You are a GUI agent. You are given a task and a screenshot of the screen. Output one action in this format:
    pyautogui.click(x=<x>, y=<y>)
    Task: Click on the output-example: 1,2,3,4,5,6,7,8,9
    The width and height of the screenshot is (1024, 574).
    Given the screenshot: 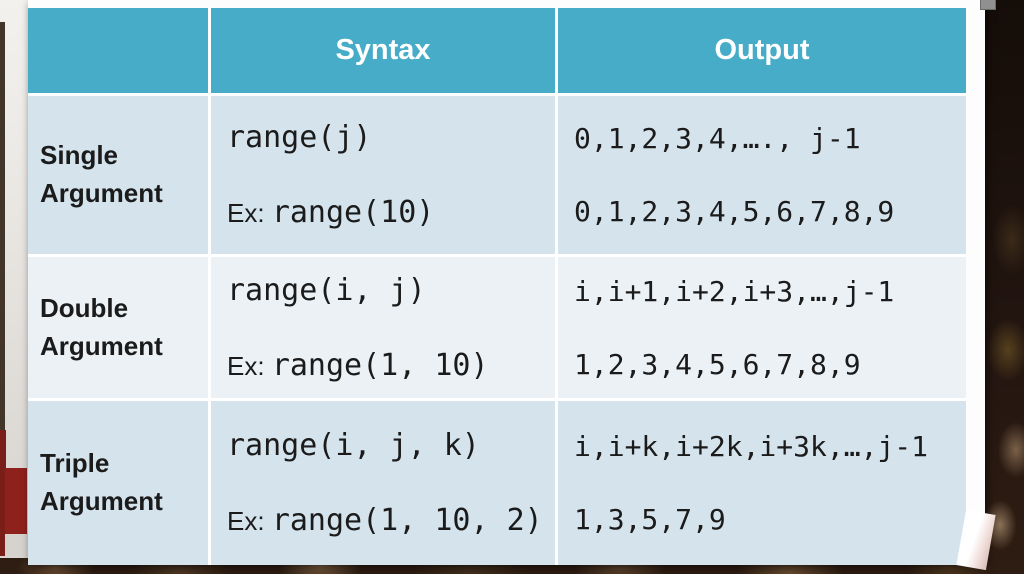 What is the action you would take?
    pyautogui.click(x=717, y=364)
    